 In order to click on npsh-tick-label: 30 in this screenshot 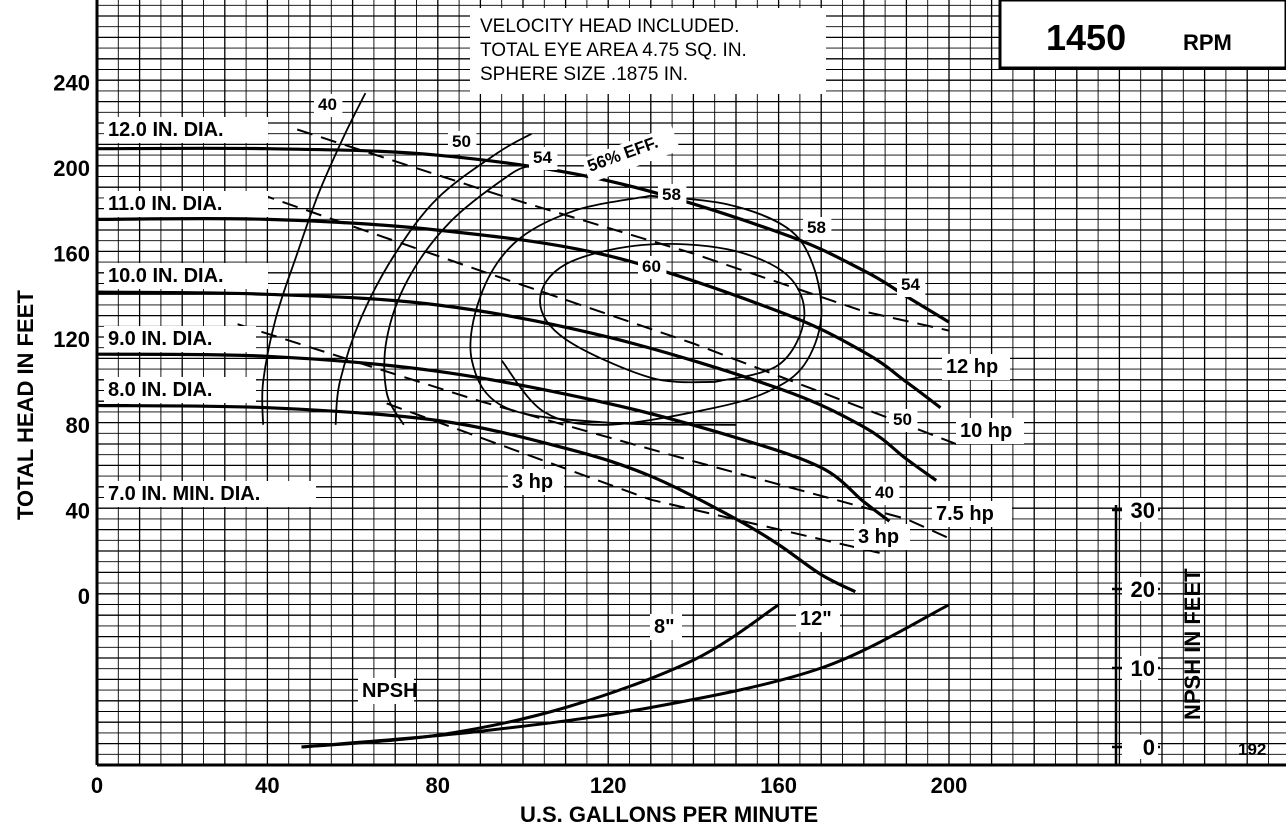, I will do `click(1143, 510)`.